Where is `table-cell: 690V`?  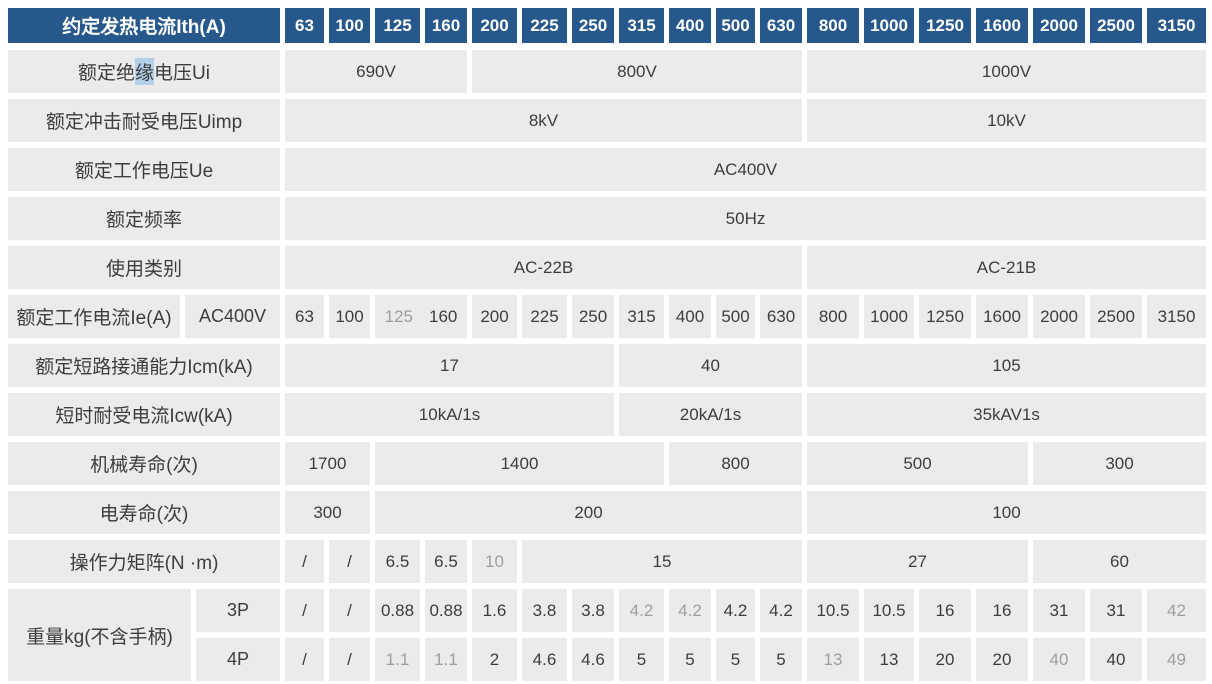
table-cell: 690V is located at coordinates (376, 71).